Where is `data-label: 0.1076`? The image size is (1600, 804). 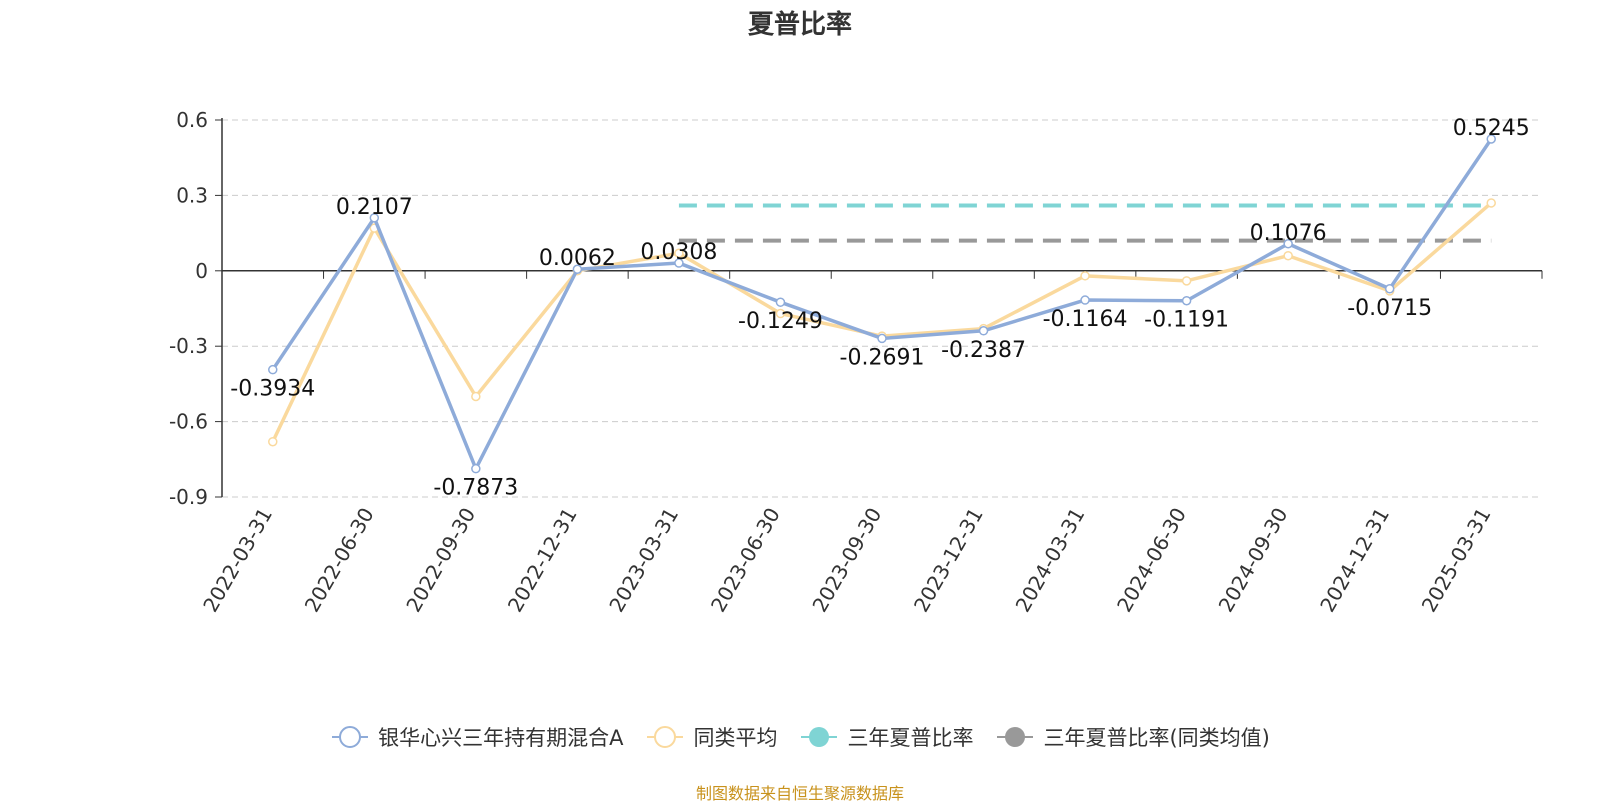 data-label: 0.1076 is located at coordinates (1288, 233).